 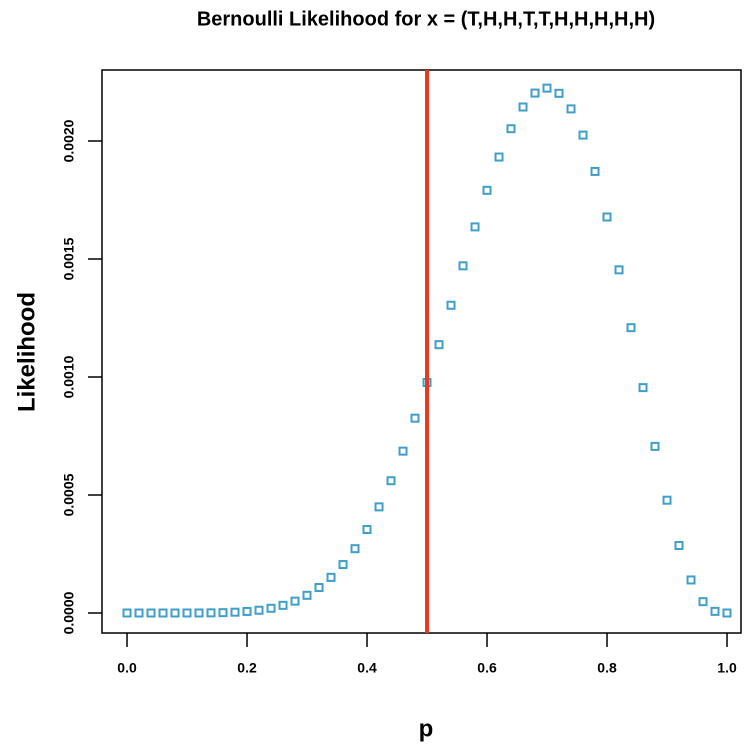 What do you see at coordinates (69, 376) in the screenshot?
I see `y-tick-label: 0.0010` at bounding box center [69, 376].